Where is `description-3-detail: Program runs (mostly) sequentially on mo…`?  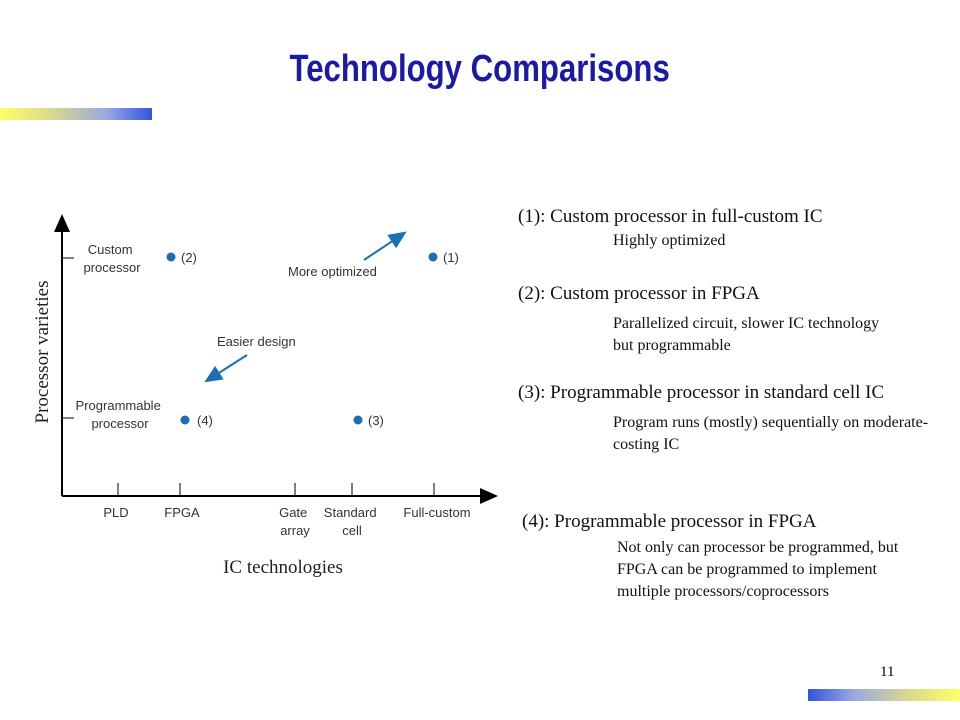
description-3-detail: Program runs (mostly) sequentially on mo… is located at coordinates (771, 433).